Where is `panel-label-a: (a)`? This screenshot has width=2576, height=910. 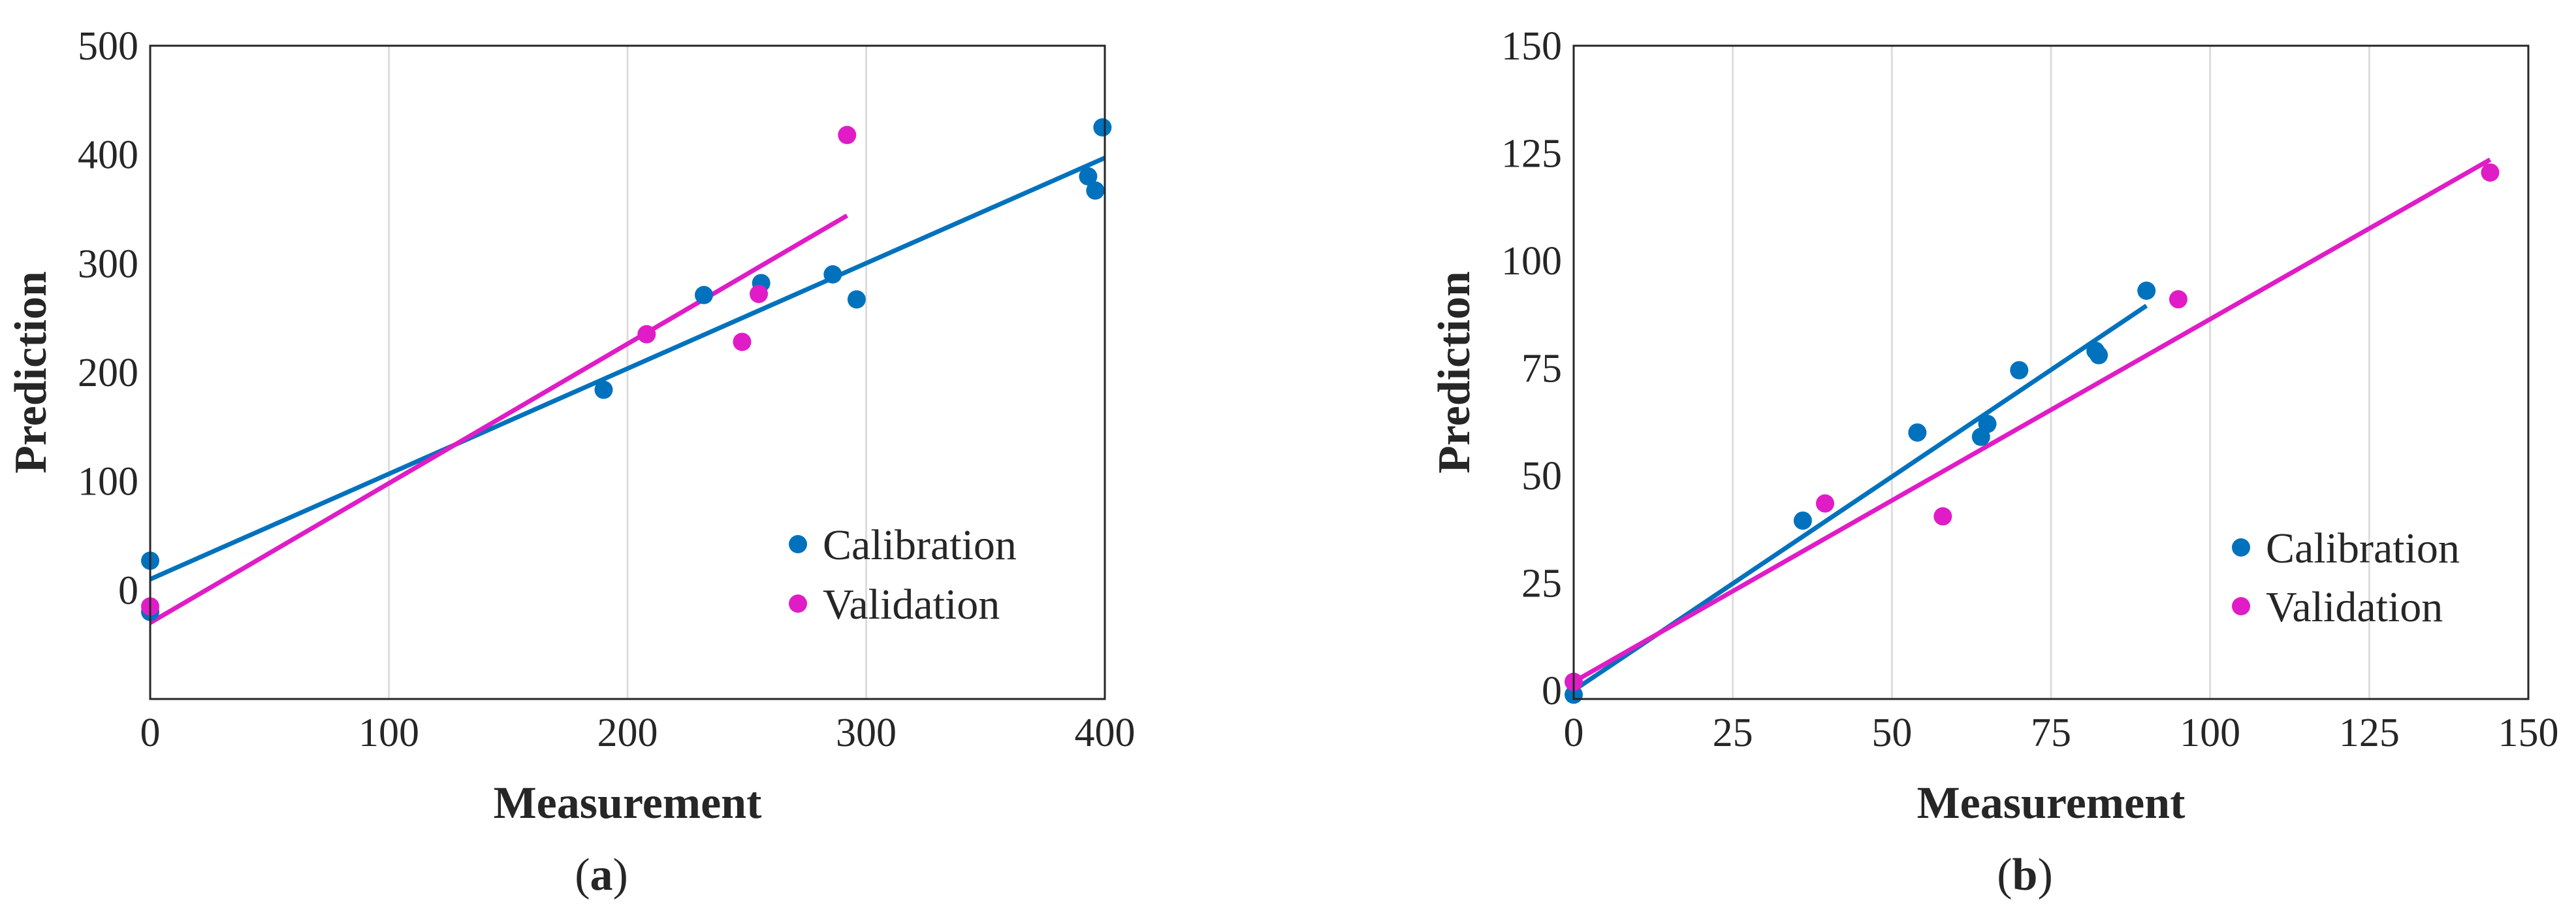 panel-label-a: (a) is located at coordinates (602, 875).